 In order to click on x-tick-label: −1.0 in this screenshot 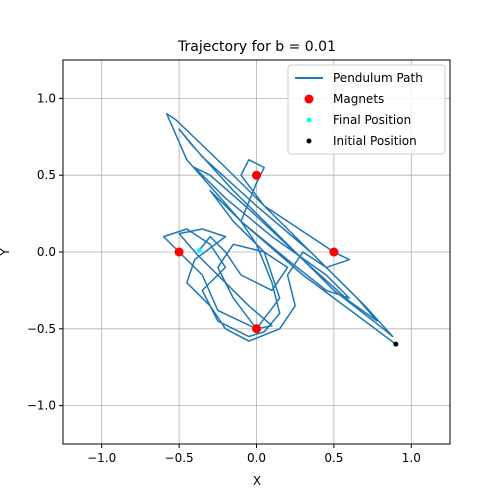, I will do `click(101, 458)`.